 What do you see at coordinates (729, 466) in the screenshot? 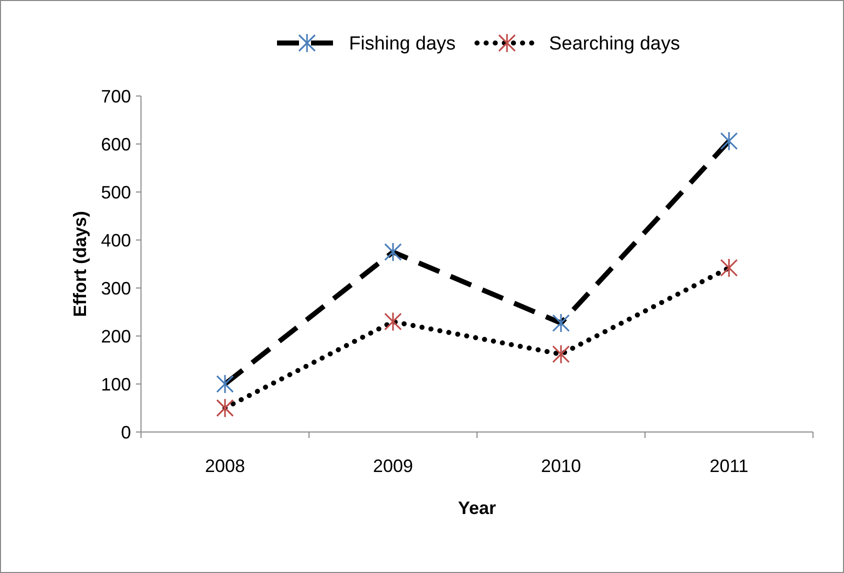
I see `x-tick-label: 2011` at bounding box center [729, 466].